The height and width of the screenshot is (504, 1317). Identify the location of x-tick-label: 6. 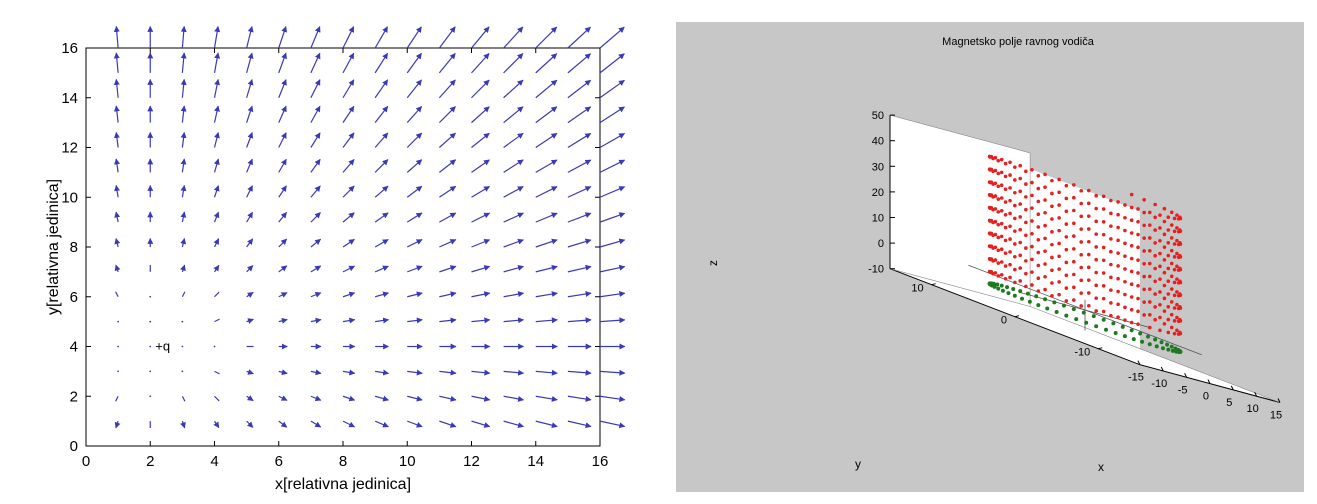
(279, 461).